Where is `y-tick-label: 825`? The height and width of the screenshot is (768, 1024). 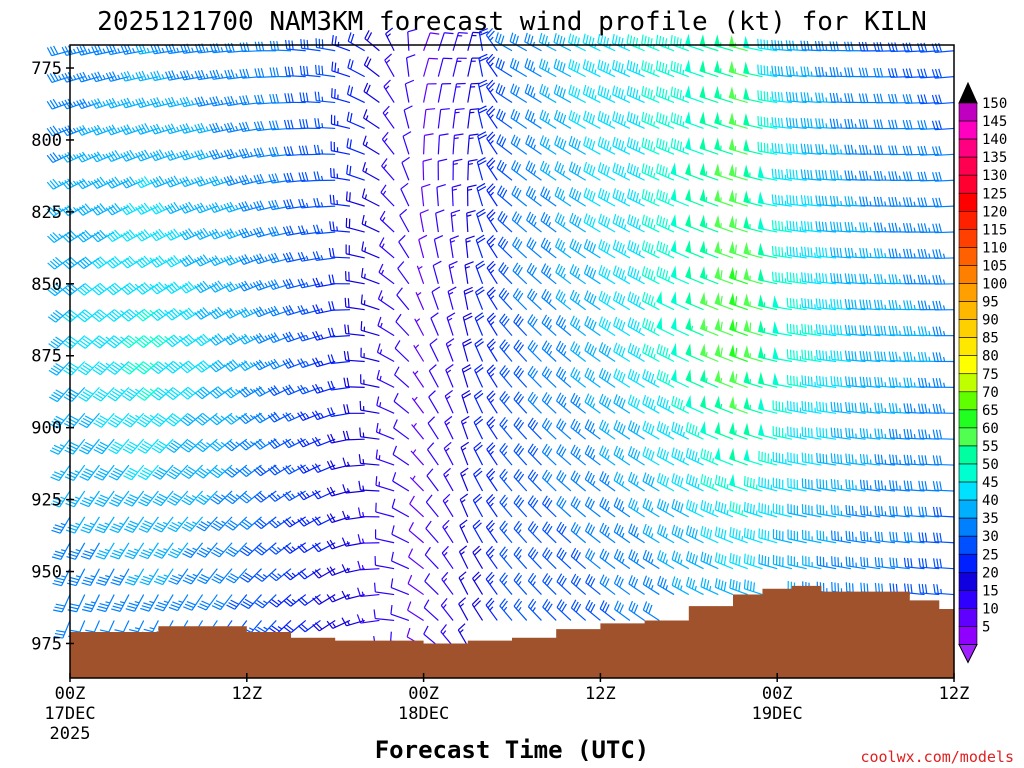
y-tick-label: 825 is located at coordinates (46, 213).